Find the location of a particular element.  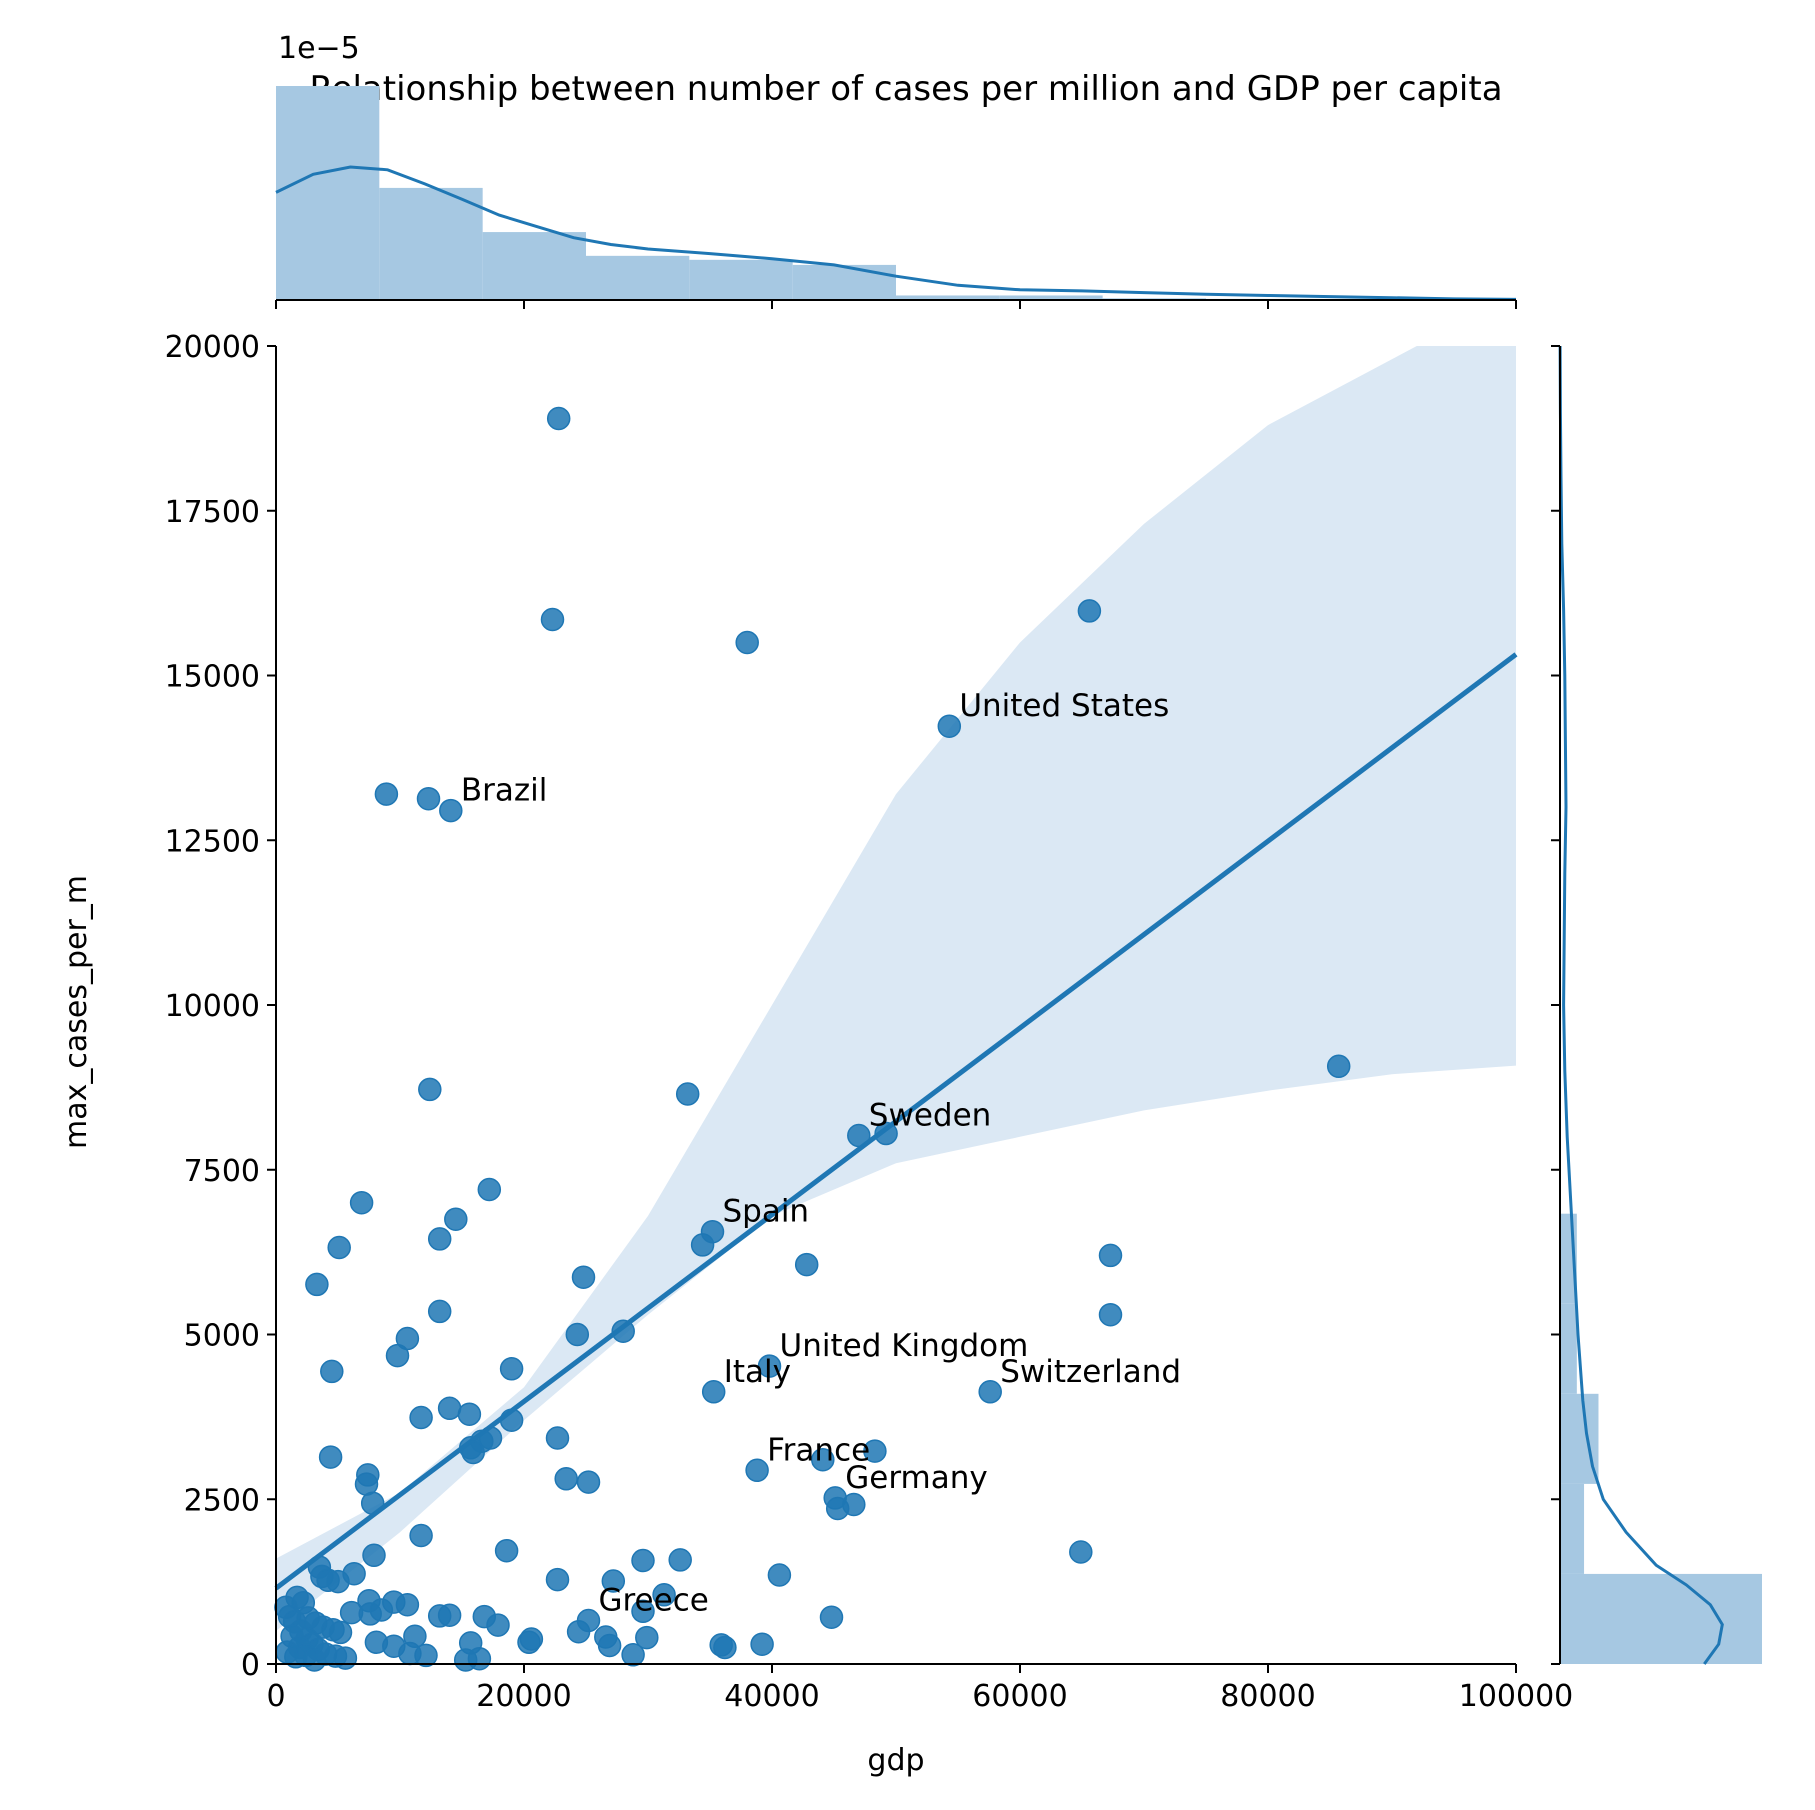

x-tick-label: 100000 is located at coordinates (1516, 1696).